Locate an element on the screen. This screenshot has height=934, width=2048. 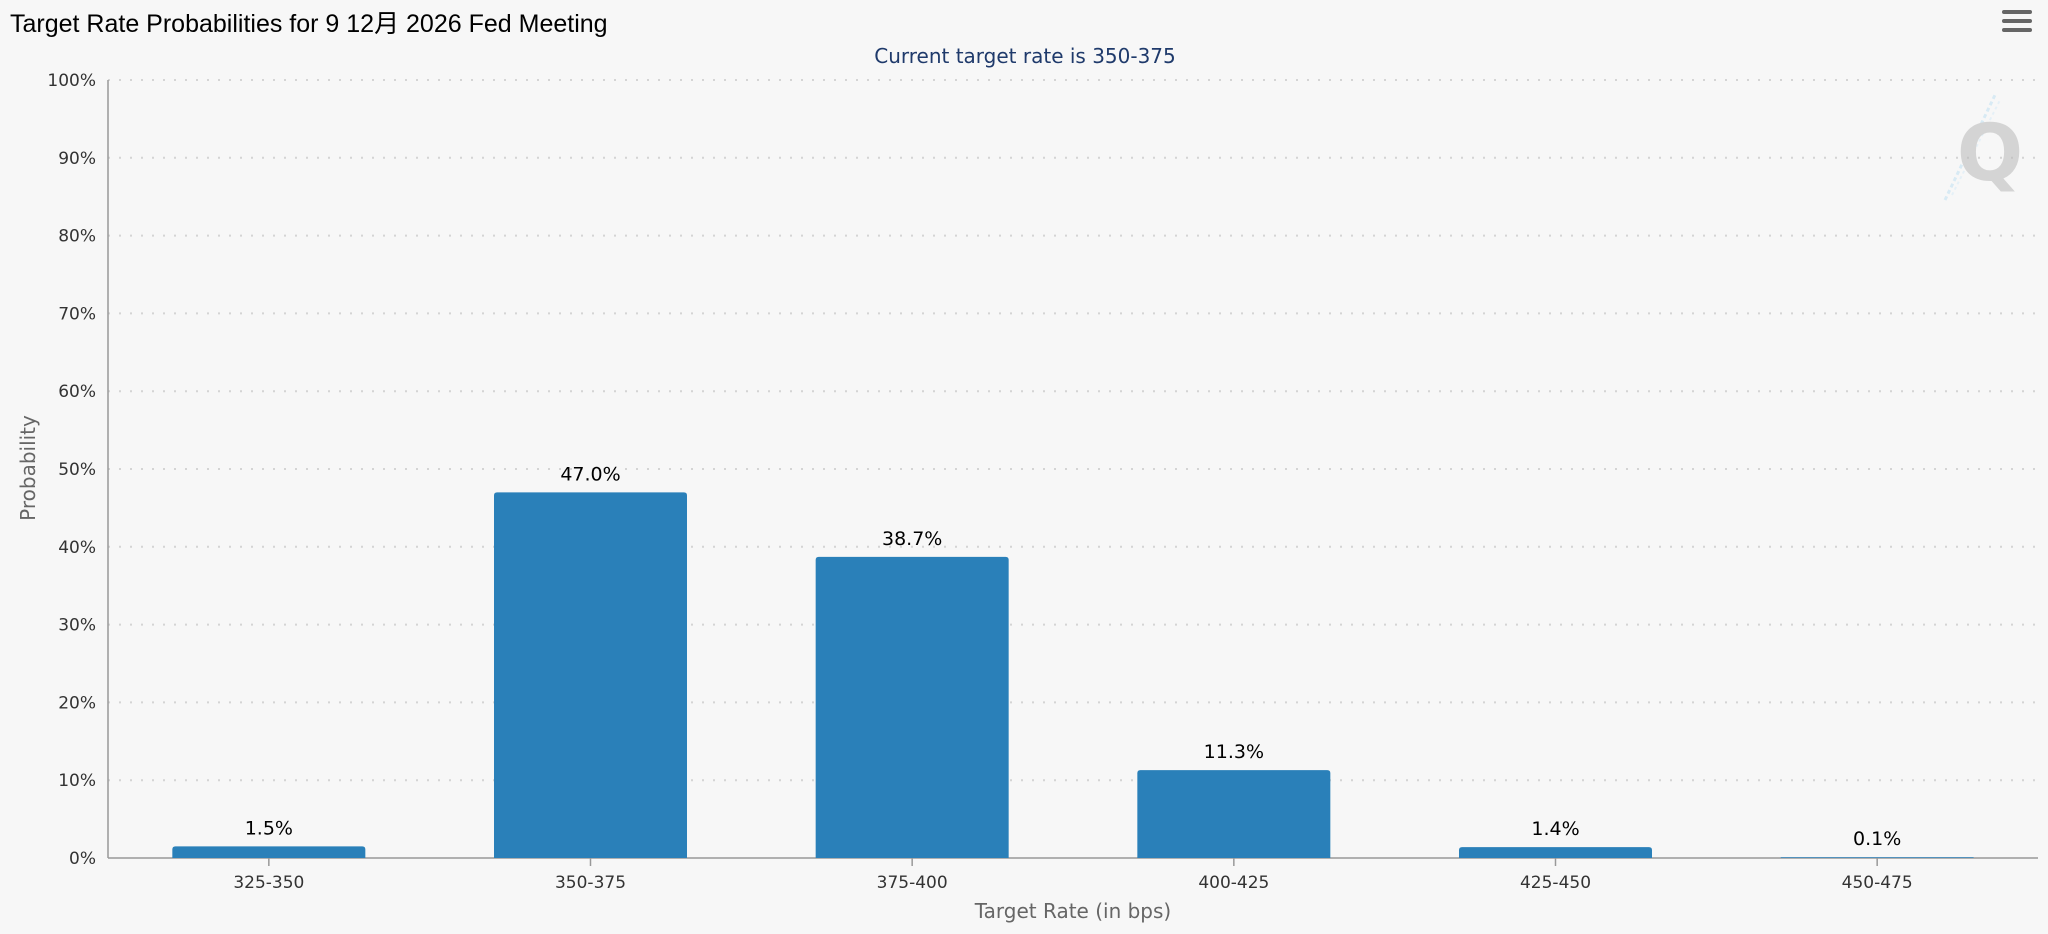
y-tick-label: 60% is located at coordinates (77, 392).